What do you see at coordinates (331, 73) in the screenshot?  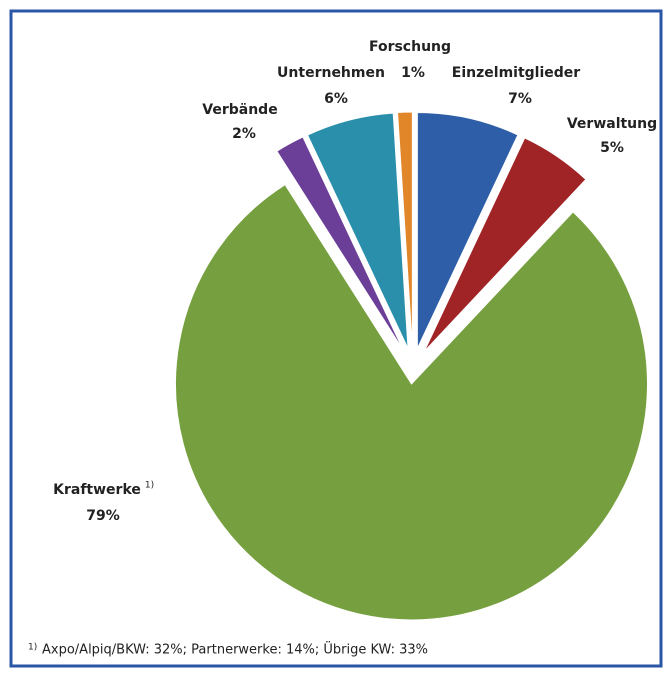 I see `slice-label: Unternehmen` at bounding box center [331, 73].